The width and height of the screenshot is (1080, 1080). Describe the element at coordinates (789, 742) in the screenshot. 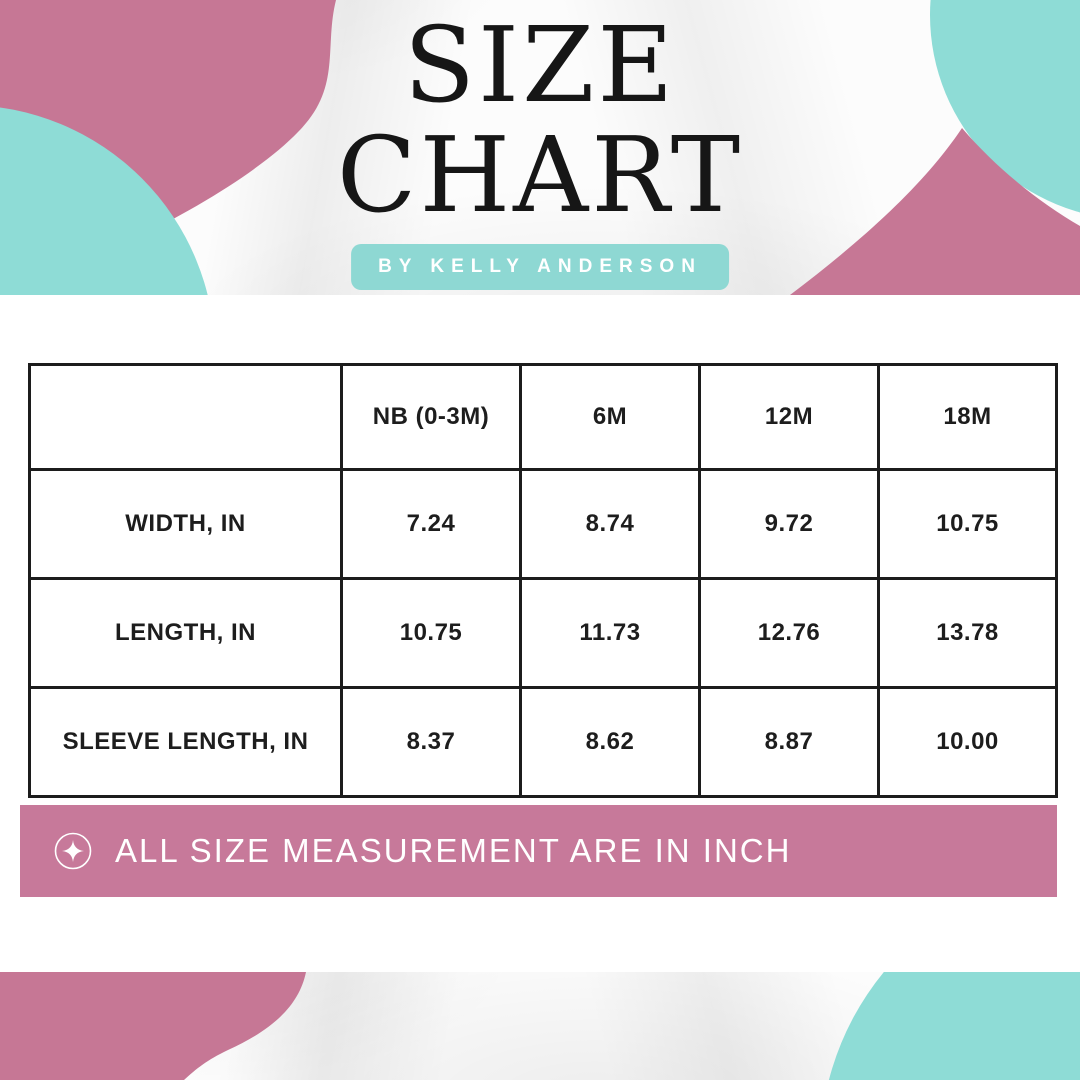

I see `cell-sleeve-12m: 8.87` at that location.